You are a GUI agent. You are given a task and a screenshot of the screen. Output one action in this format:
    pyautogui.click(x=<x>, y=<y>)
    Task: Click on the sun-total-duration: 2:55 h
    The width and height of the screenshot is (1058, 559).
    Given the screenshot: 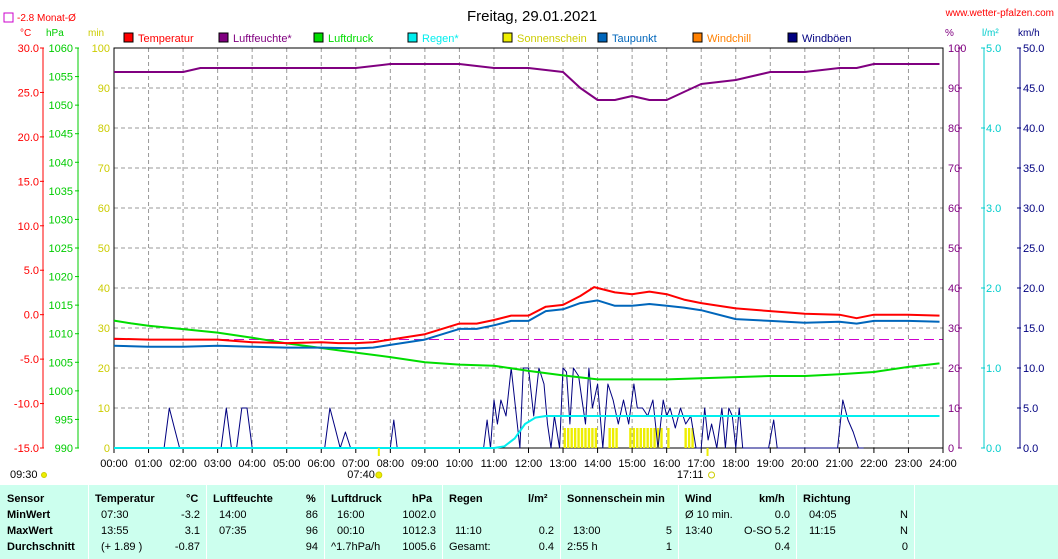 What is the action you would take?
    pyautogui.click(x=582, y=547)
    